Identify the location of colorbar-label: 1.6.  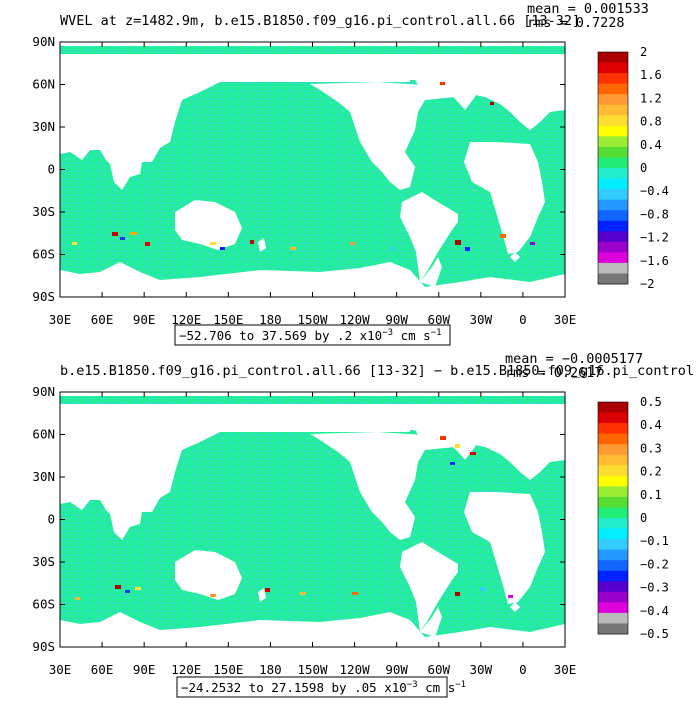
(651, 75).